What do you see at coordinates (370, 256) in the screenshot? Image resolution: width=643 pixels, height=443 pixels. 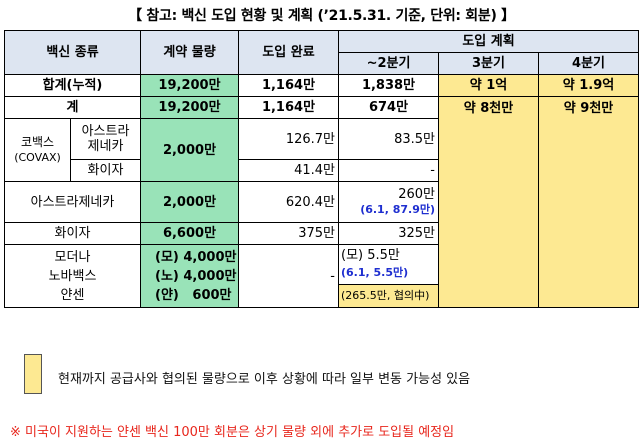 I see `others-q2-moderna: (모) 5.5만` at bounding box center [370, 256].